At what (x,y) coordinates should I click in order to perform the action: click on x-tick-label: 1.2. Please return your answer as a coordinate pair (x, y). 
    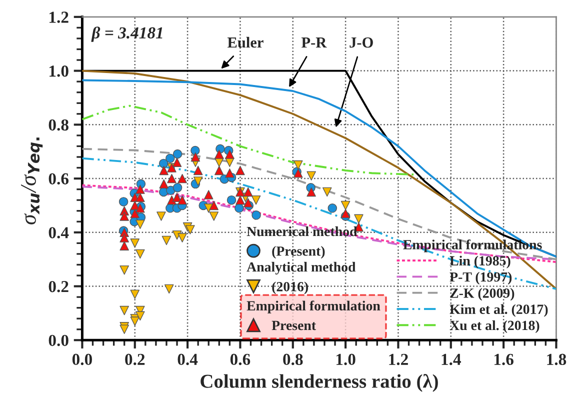
    Looking at the image, I should click on (398, 360).